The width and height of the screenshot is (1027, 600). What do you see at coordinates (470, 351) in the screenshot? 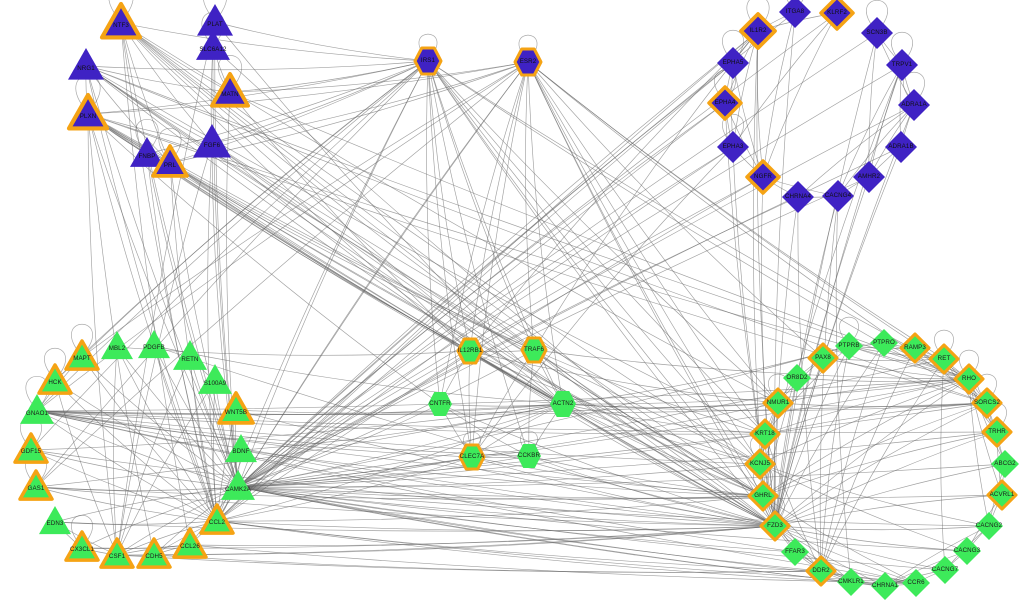
I see `graph-node-il12rb1: IL12RB1` at bounding box center [470, 351].